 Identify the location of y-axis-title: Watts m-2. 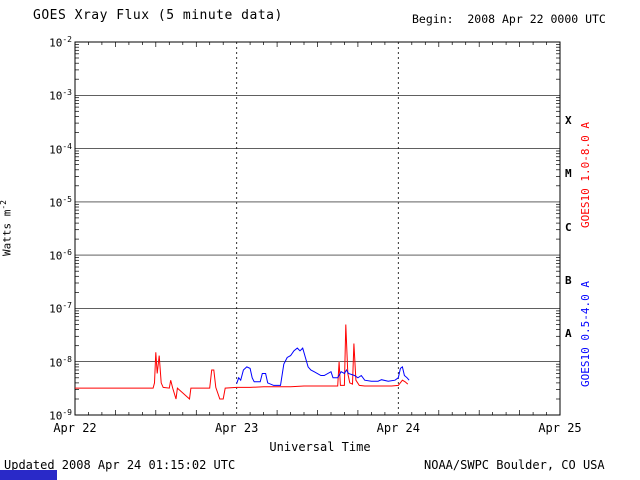
(7, 228).